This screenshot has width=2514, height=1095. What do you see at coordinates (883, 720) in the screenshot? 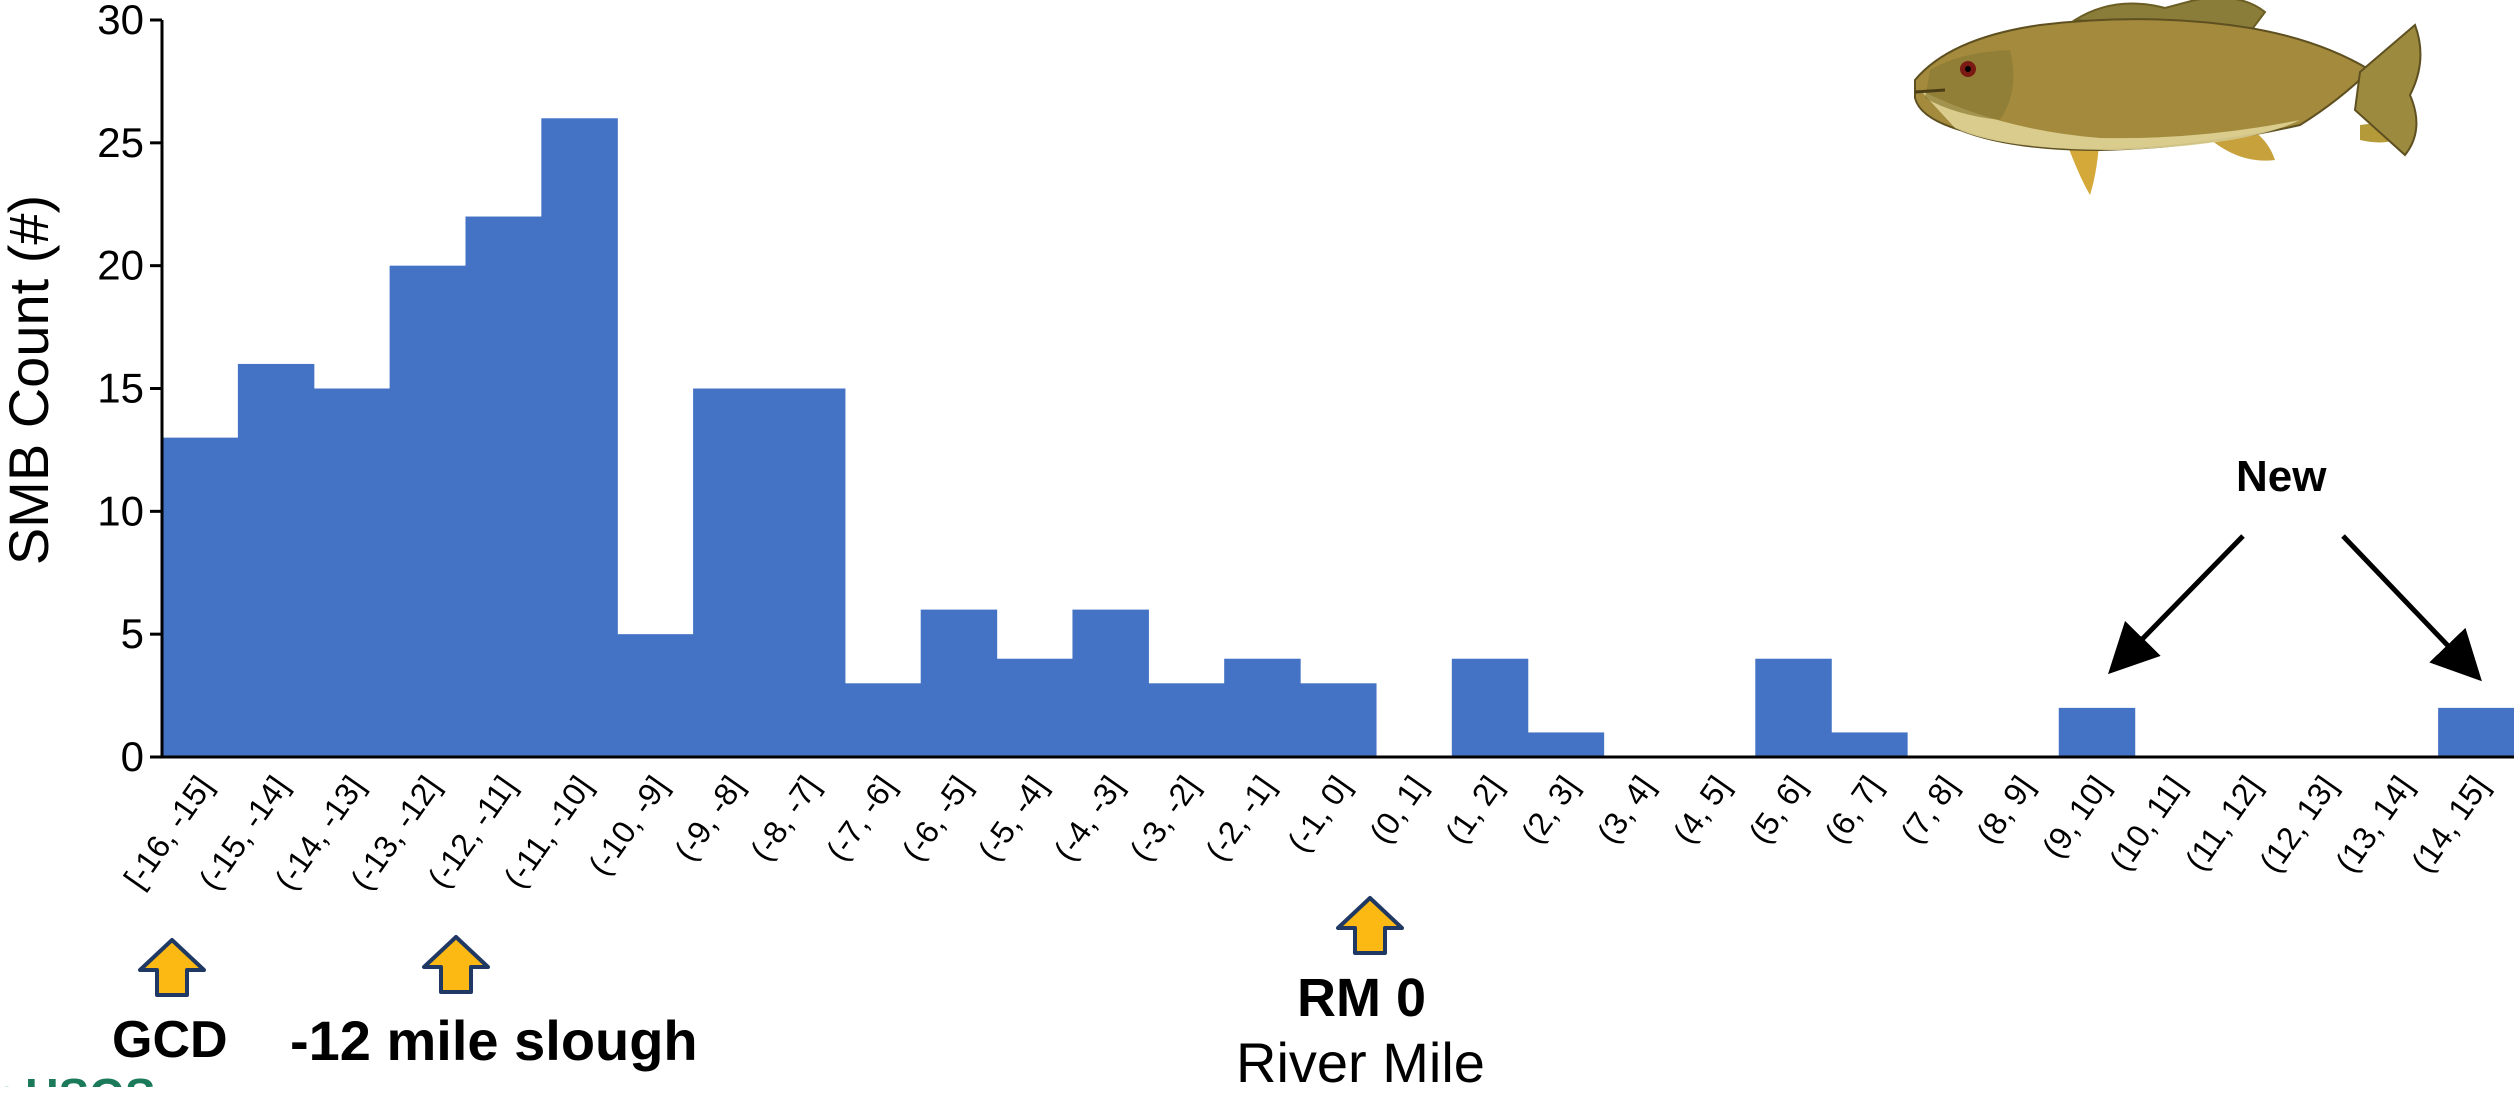
I see `bar-(-7, -6]` at bounding box center [883, 720].